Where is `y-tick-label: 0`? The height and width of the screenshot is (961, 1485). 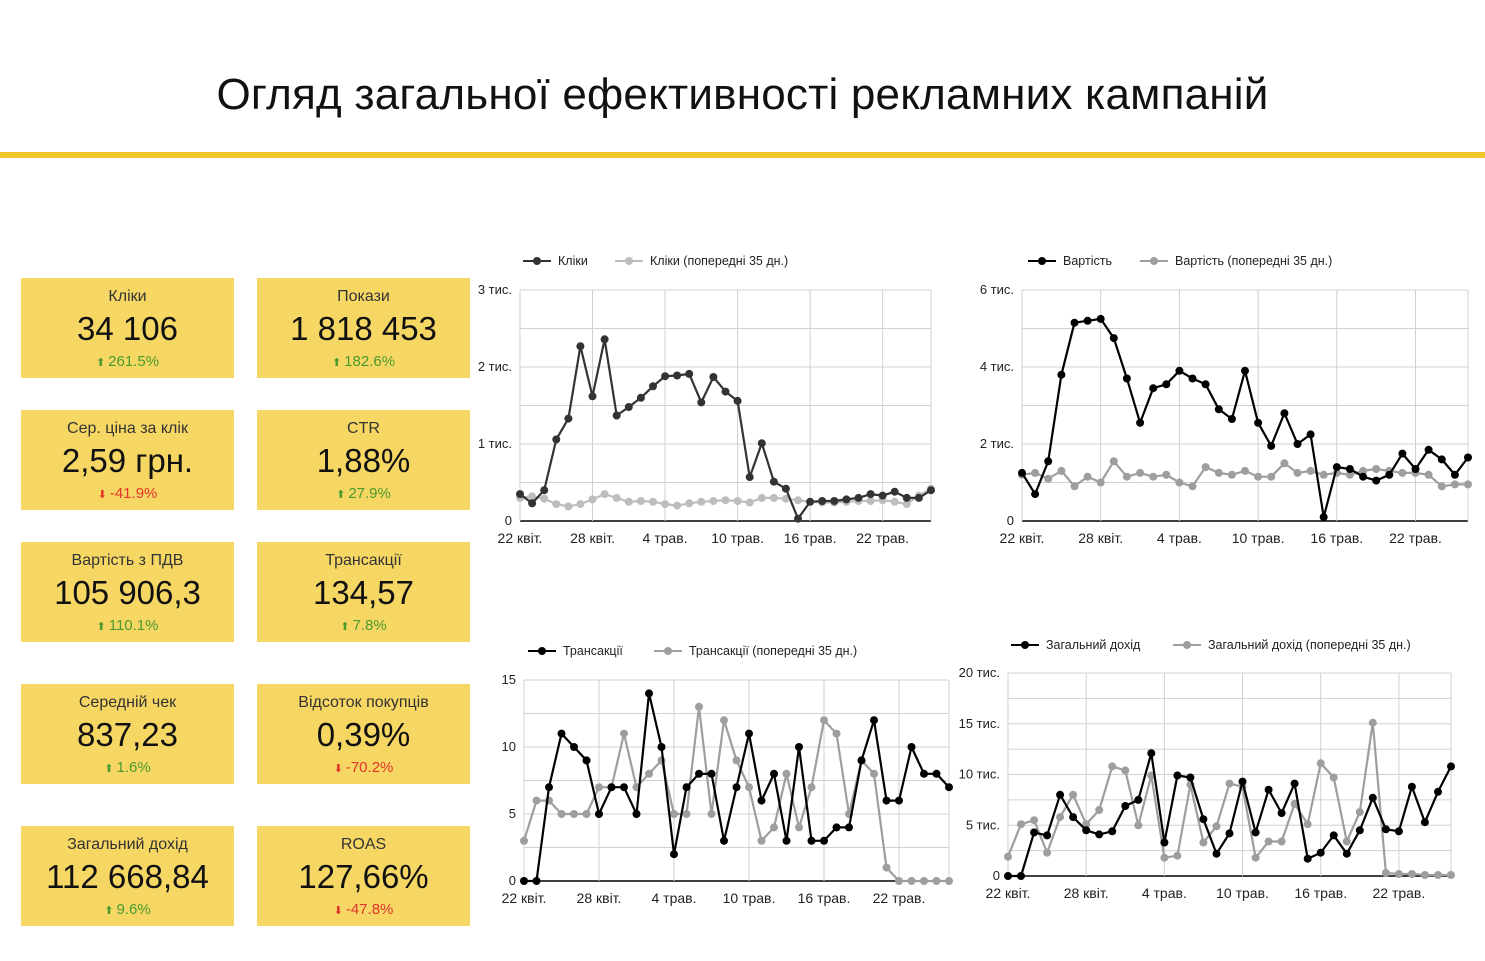
y-tick-label: 0 is located at coordinates (508, 520).